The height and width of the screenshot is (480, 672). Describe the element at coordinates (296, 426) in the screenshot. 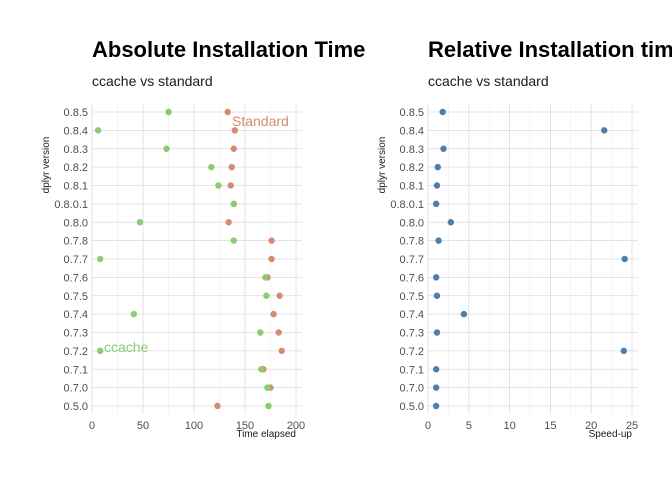

I see `x-tick-label: 200` at that location.